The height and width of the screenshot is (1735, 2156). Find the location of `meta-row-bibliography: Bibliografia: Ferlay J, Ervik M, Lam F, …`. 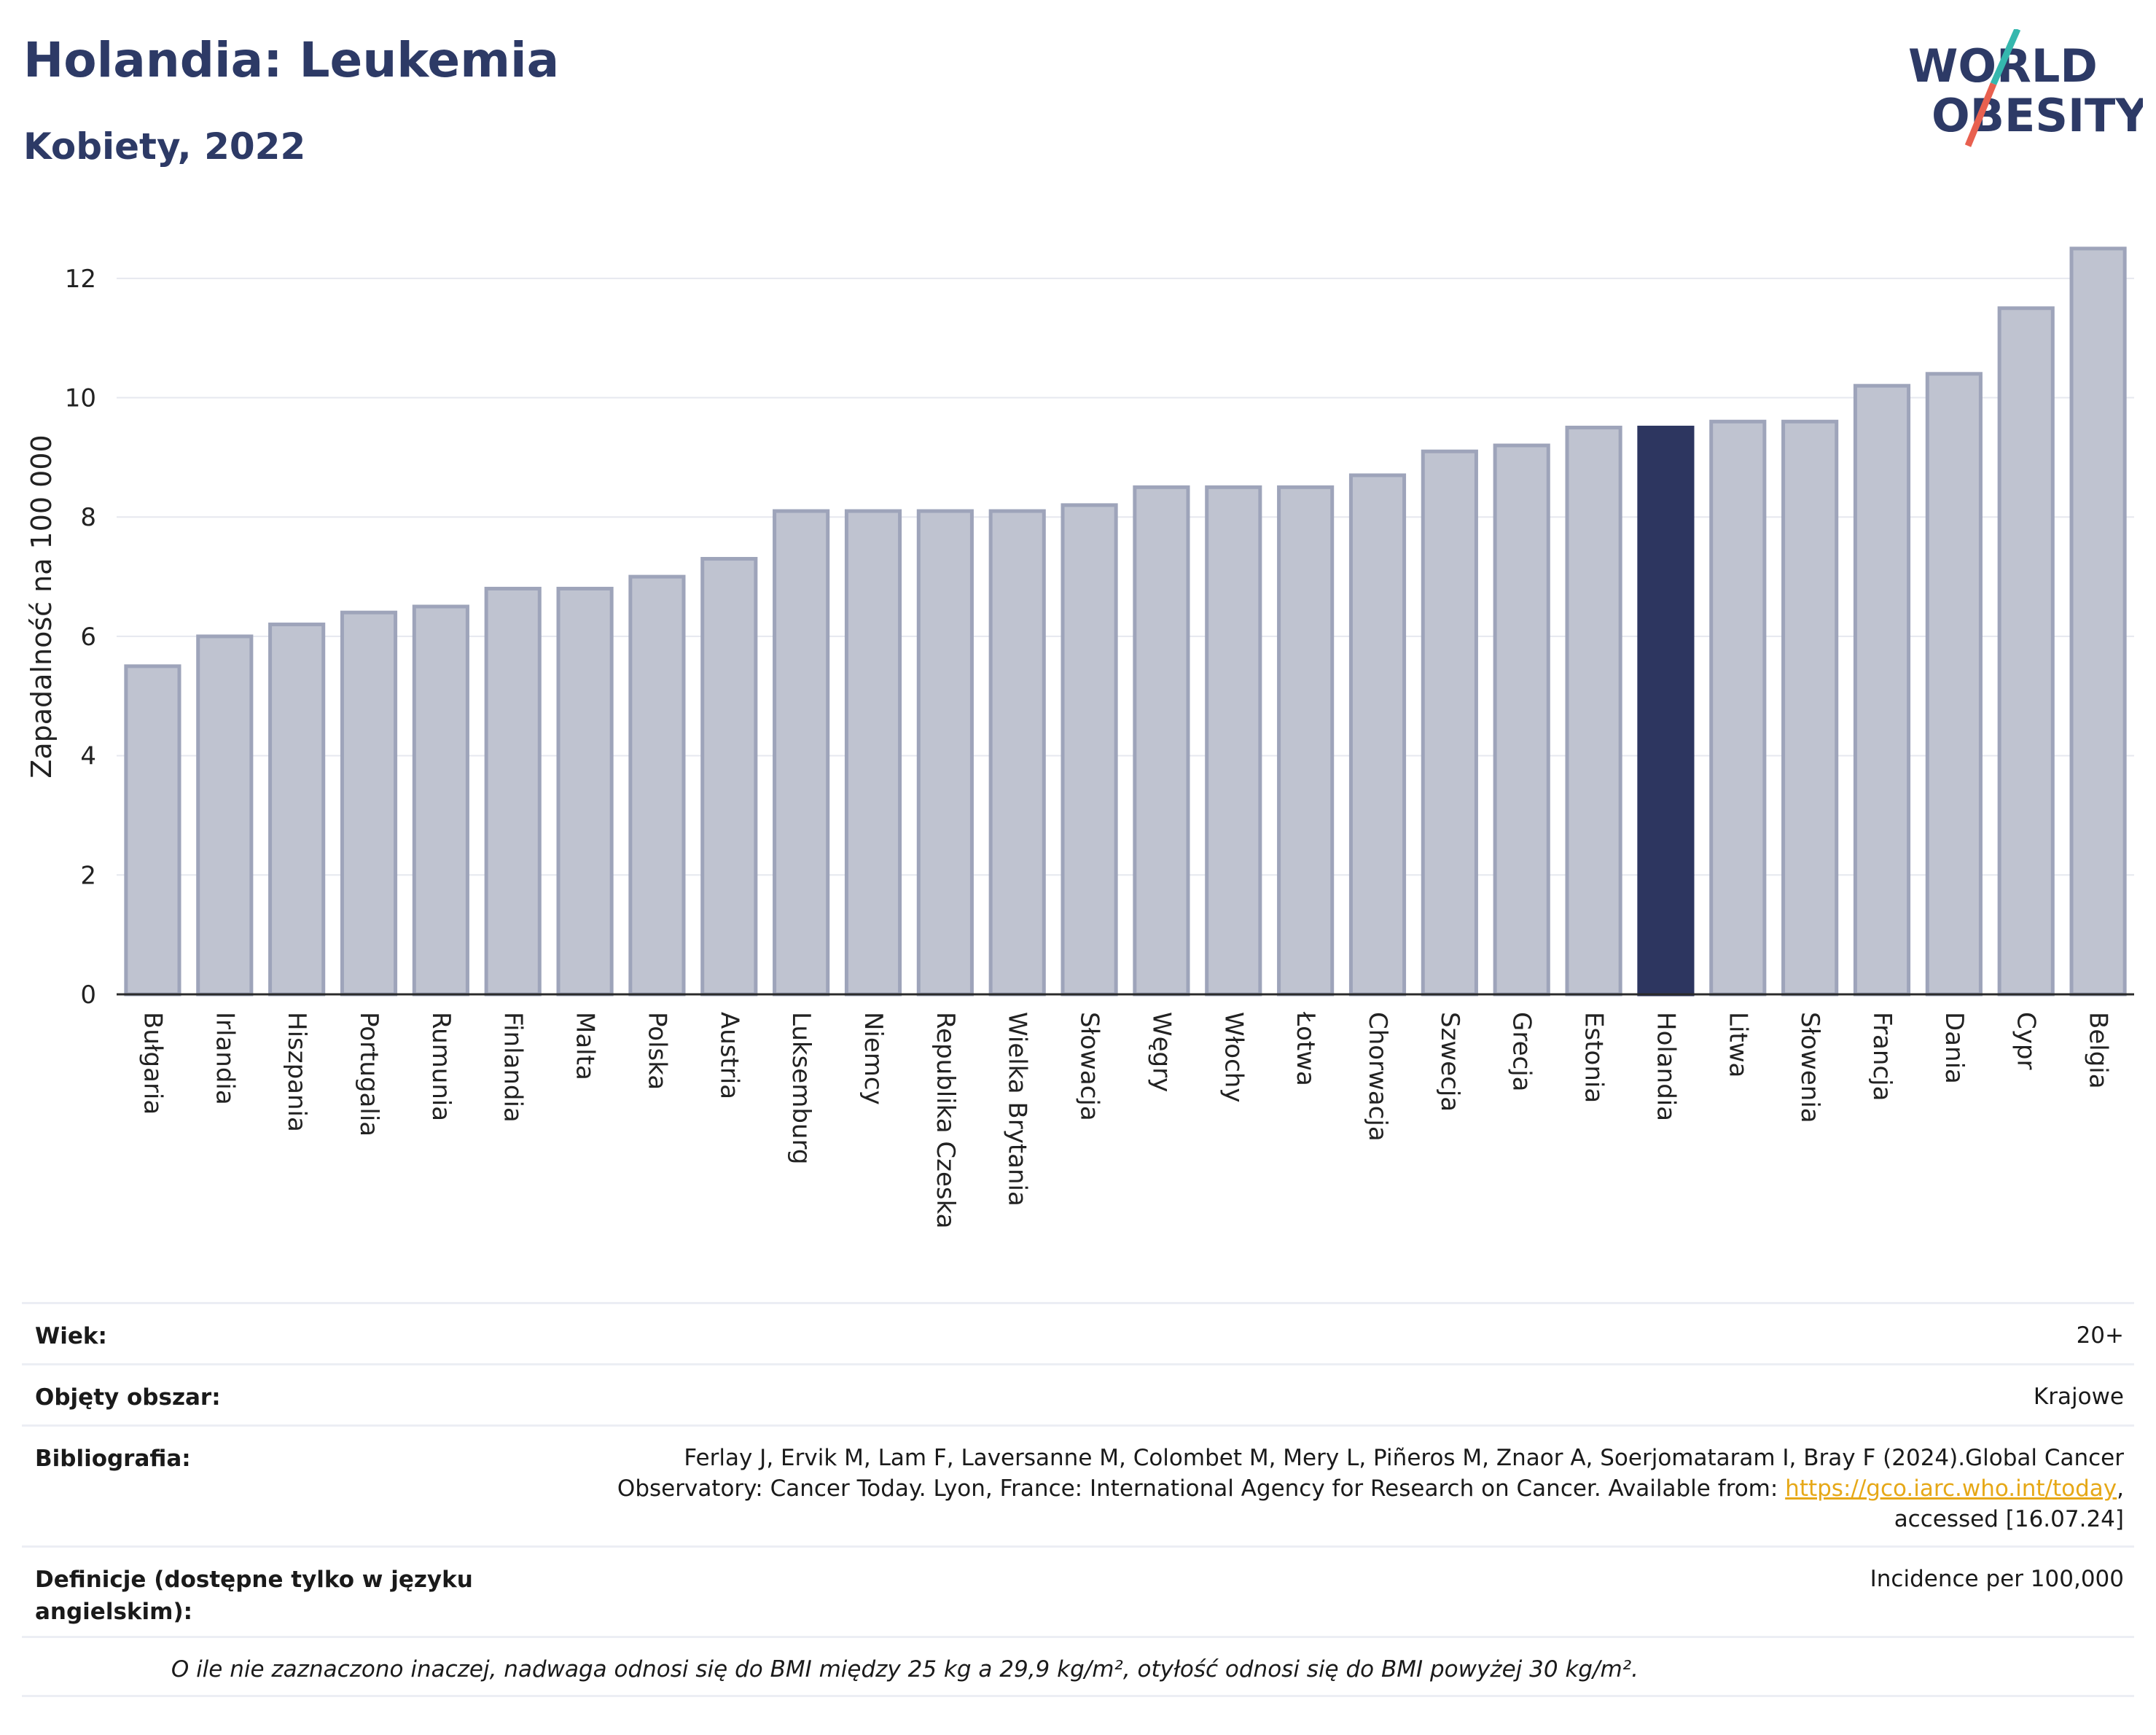

meta-row-bibliography: Bibliografia: Ferlay J, Ervik M, Lam F, … is located at coordinates (1078, 1484).